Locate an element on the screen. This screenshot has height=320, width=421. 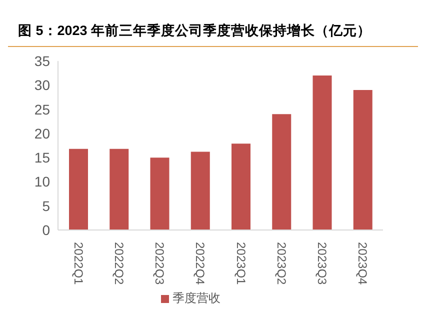
y-tick-label: 25 is located at coordinates (42, 109).